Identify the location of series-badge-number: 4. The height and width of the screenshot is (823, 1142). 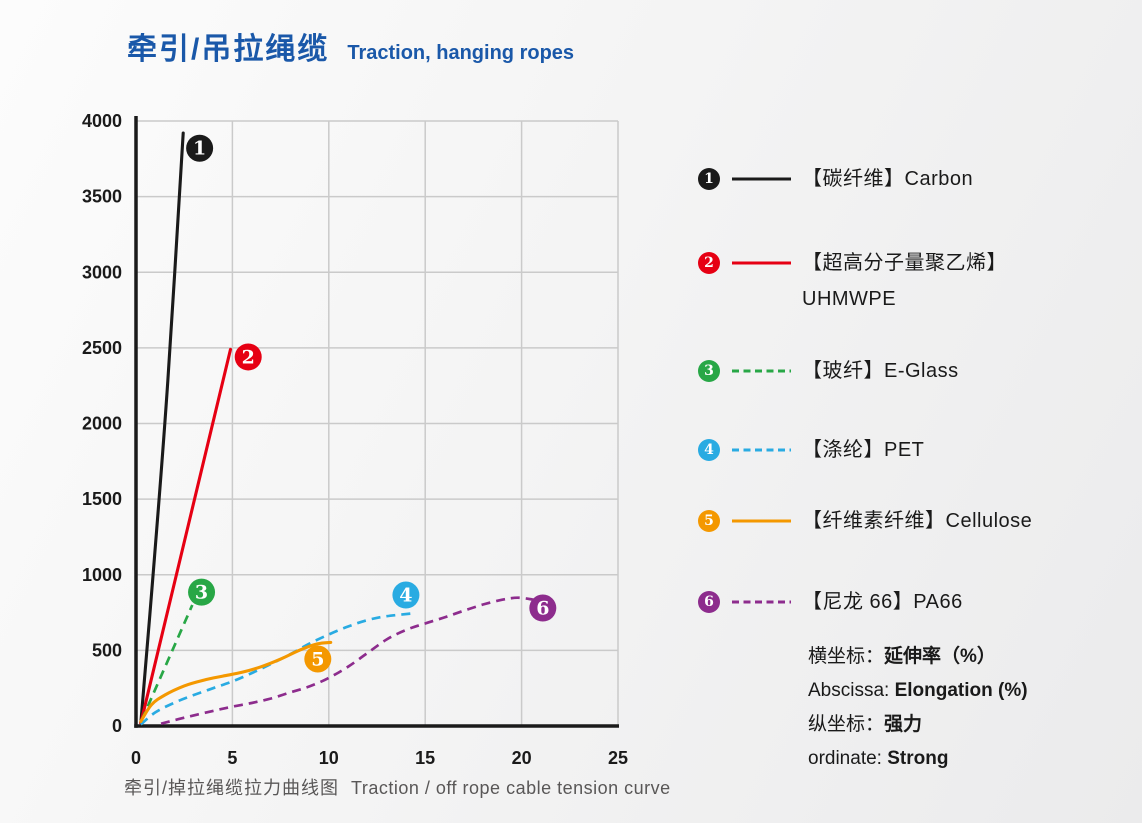
(405, 596).